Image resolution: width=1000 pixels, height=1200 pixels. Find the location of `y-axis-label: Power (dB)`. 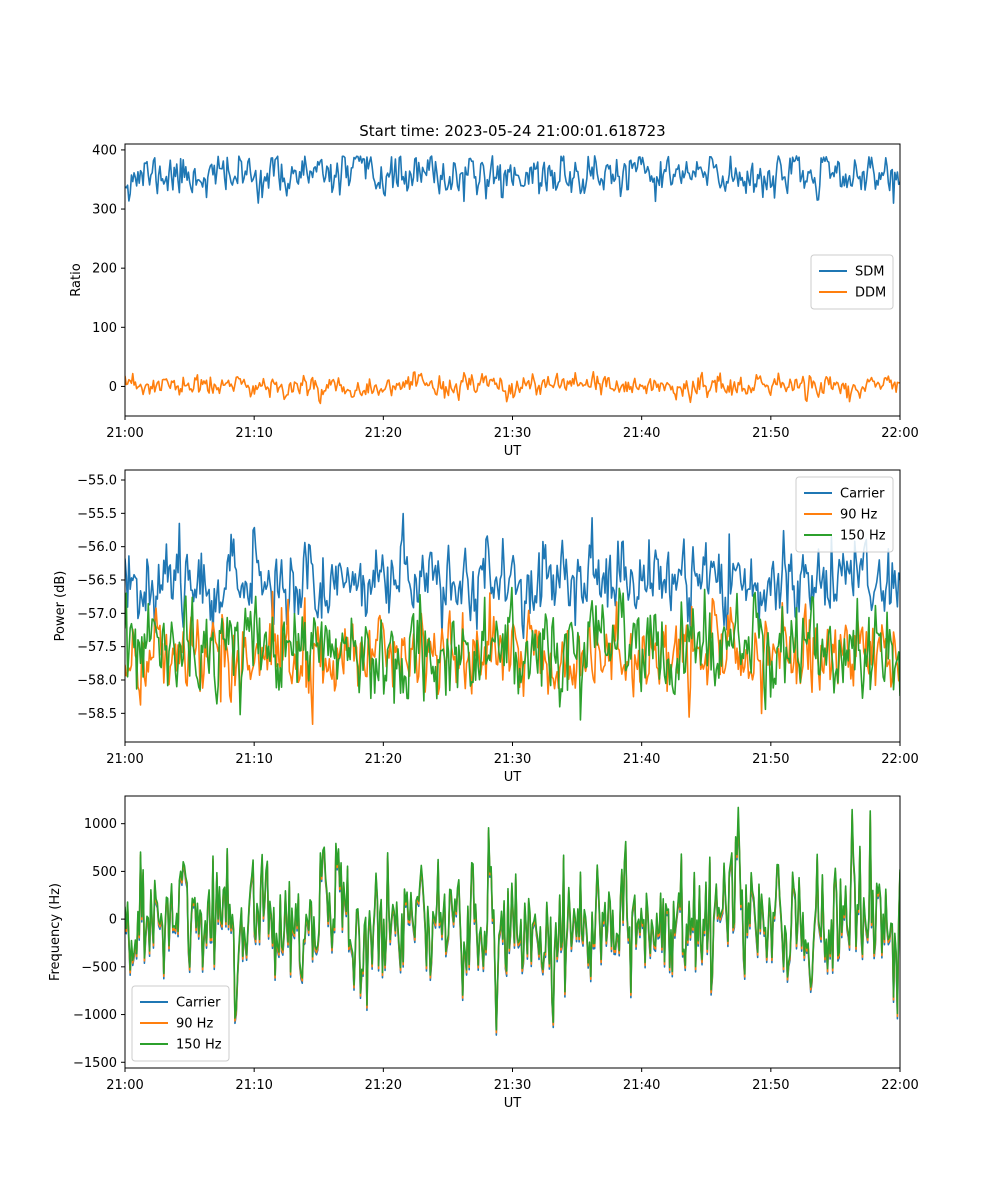

y-axis-label: Power (dB) is located at coordinates (60, 606).